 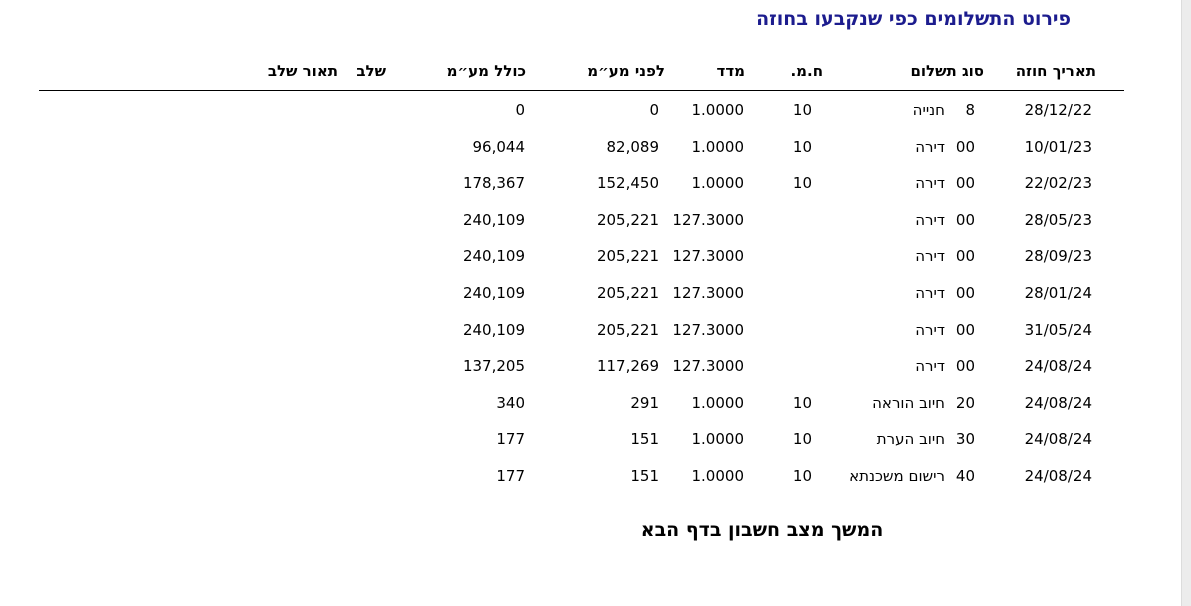 What do you see at coordinates (970, 110) in the screenshot?
I see `cell-payment-code: 8` at bounding box center [970, 110].